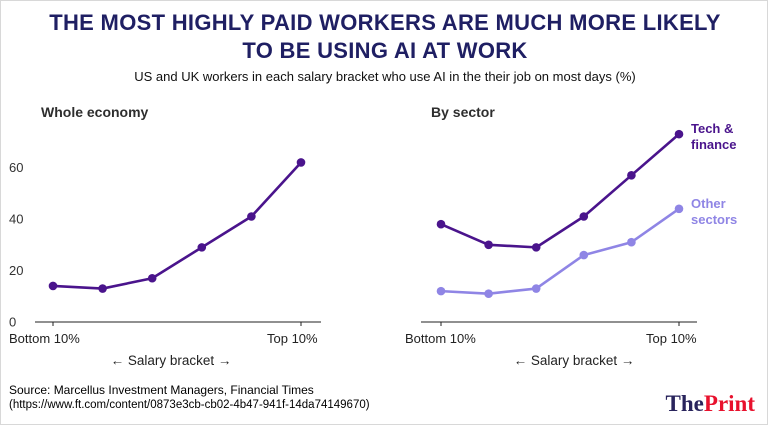 The height and width of the screenshot is (425, 768). Describe the element at coordinates (95, 112) in the screenshot. I see `panel-title-whole-economy: Whole economy` at that location.